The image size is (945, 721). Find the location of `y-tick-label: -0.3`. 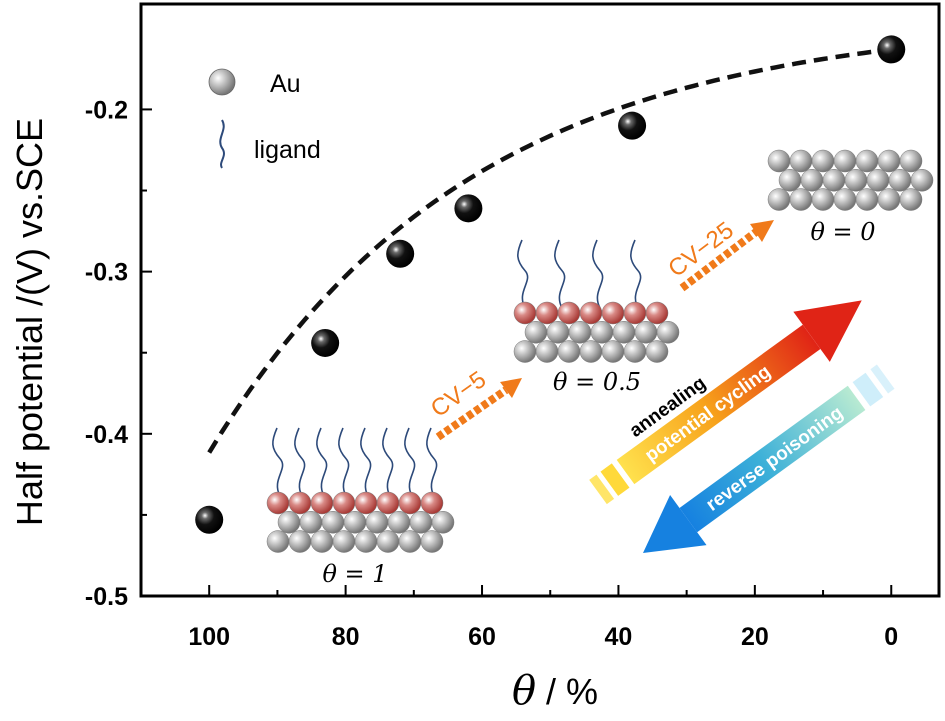

y-tick-label: -0.3 is located at coordinates (106, 273).